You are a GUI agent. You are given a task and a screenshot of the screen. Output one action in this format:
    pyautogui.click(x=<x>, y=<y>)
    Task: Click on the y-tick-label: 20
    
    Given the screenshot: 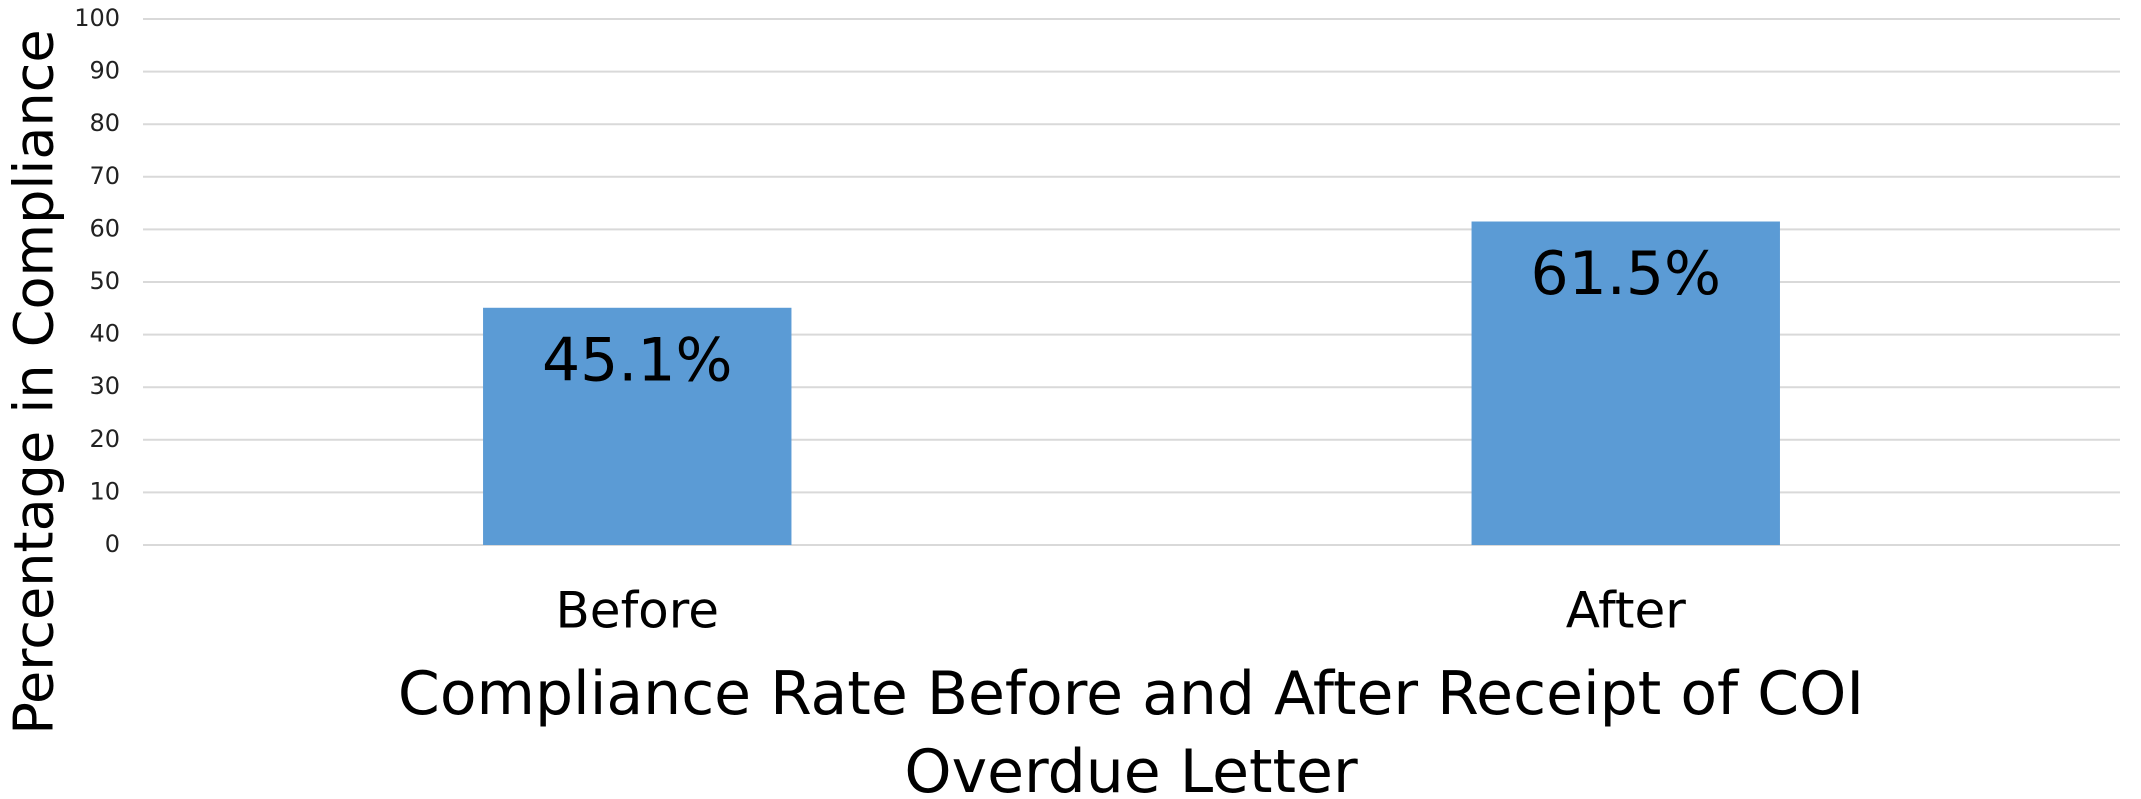 What is the action you would take?
    pyautogui.click(x=104, y=439)
    